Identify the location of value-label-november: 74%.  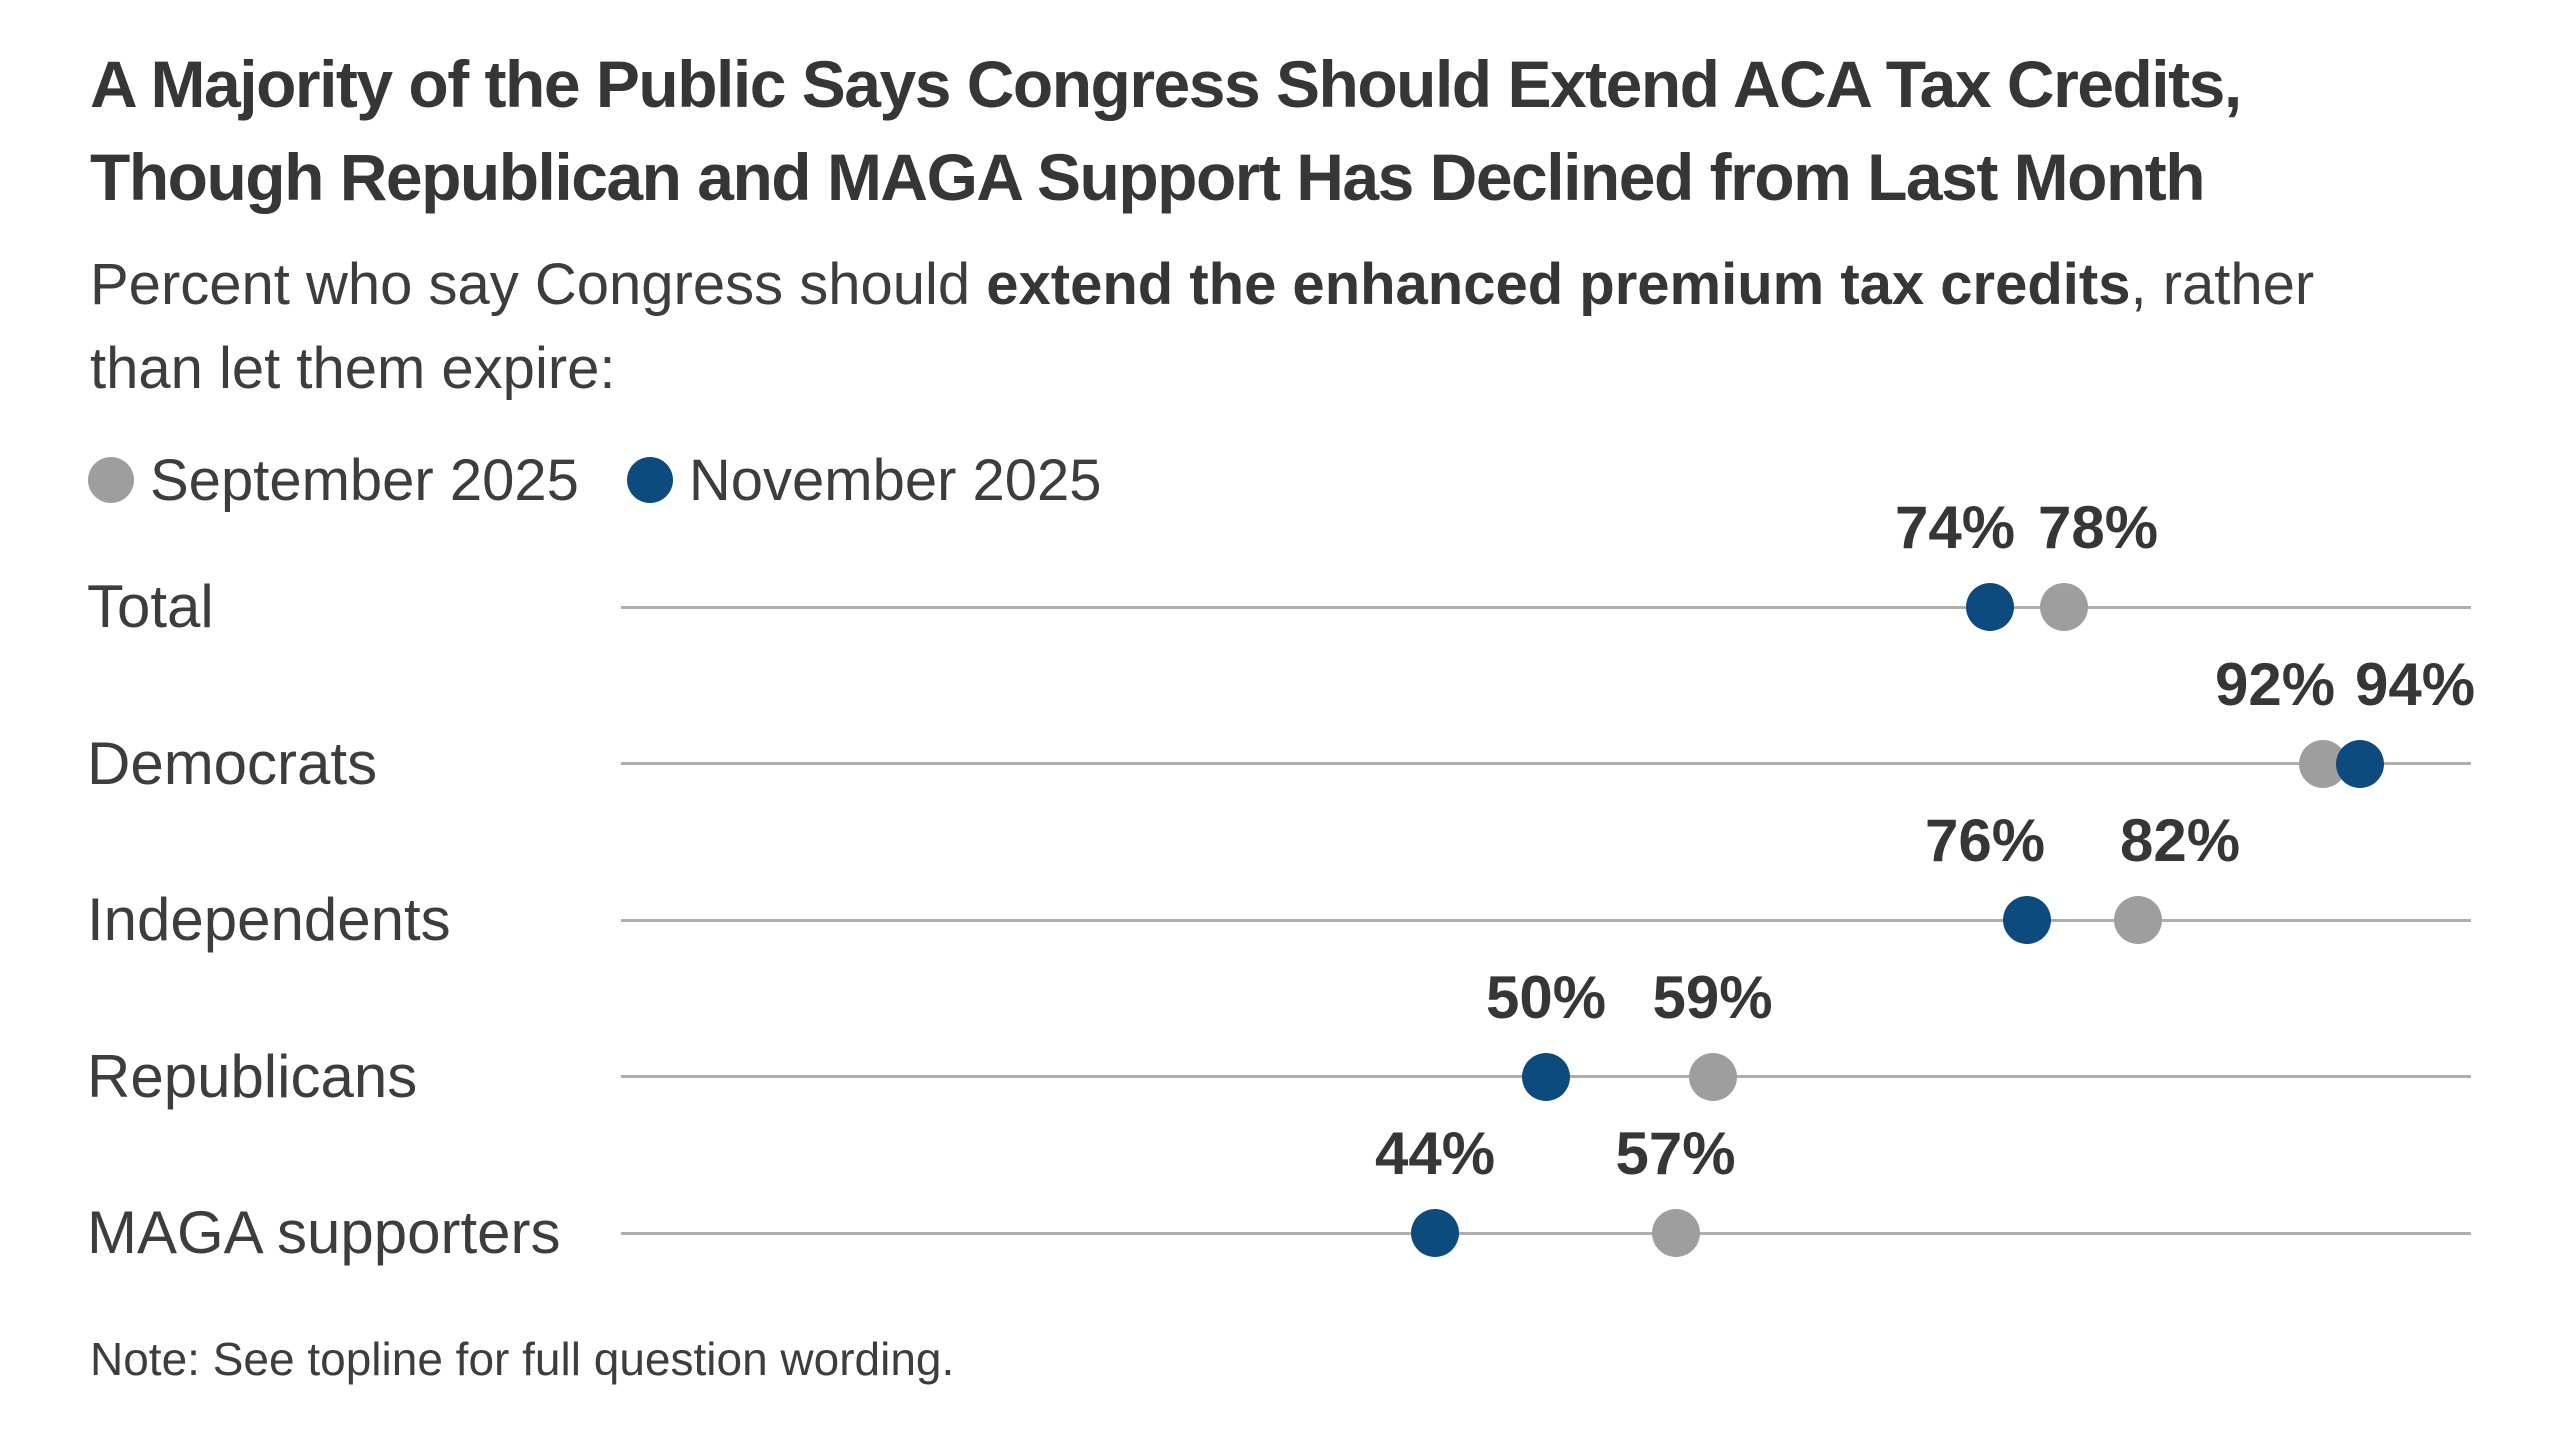
(1955, 527).